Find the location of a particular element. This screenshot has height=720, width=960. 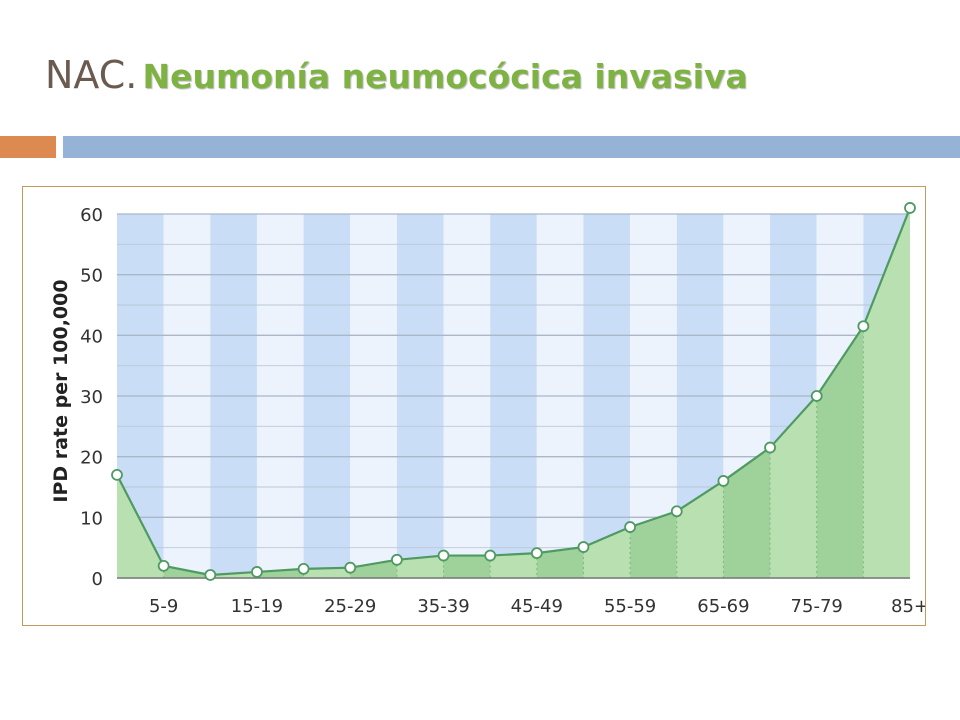

y-tick-label: 30 is located at coordinates (91, 397).